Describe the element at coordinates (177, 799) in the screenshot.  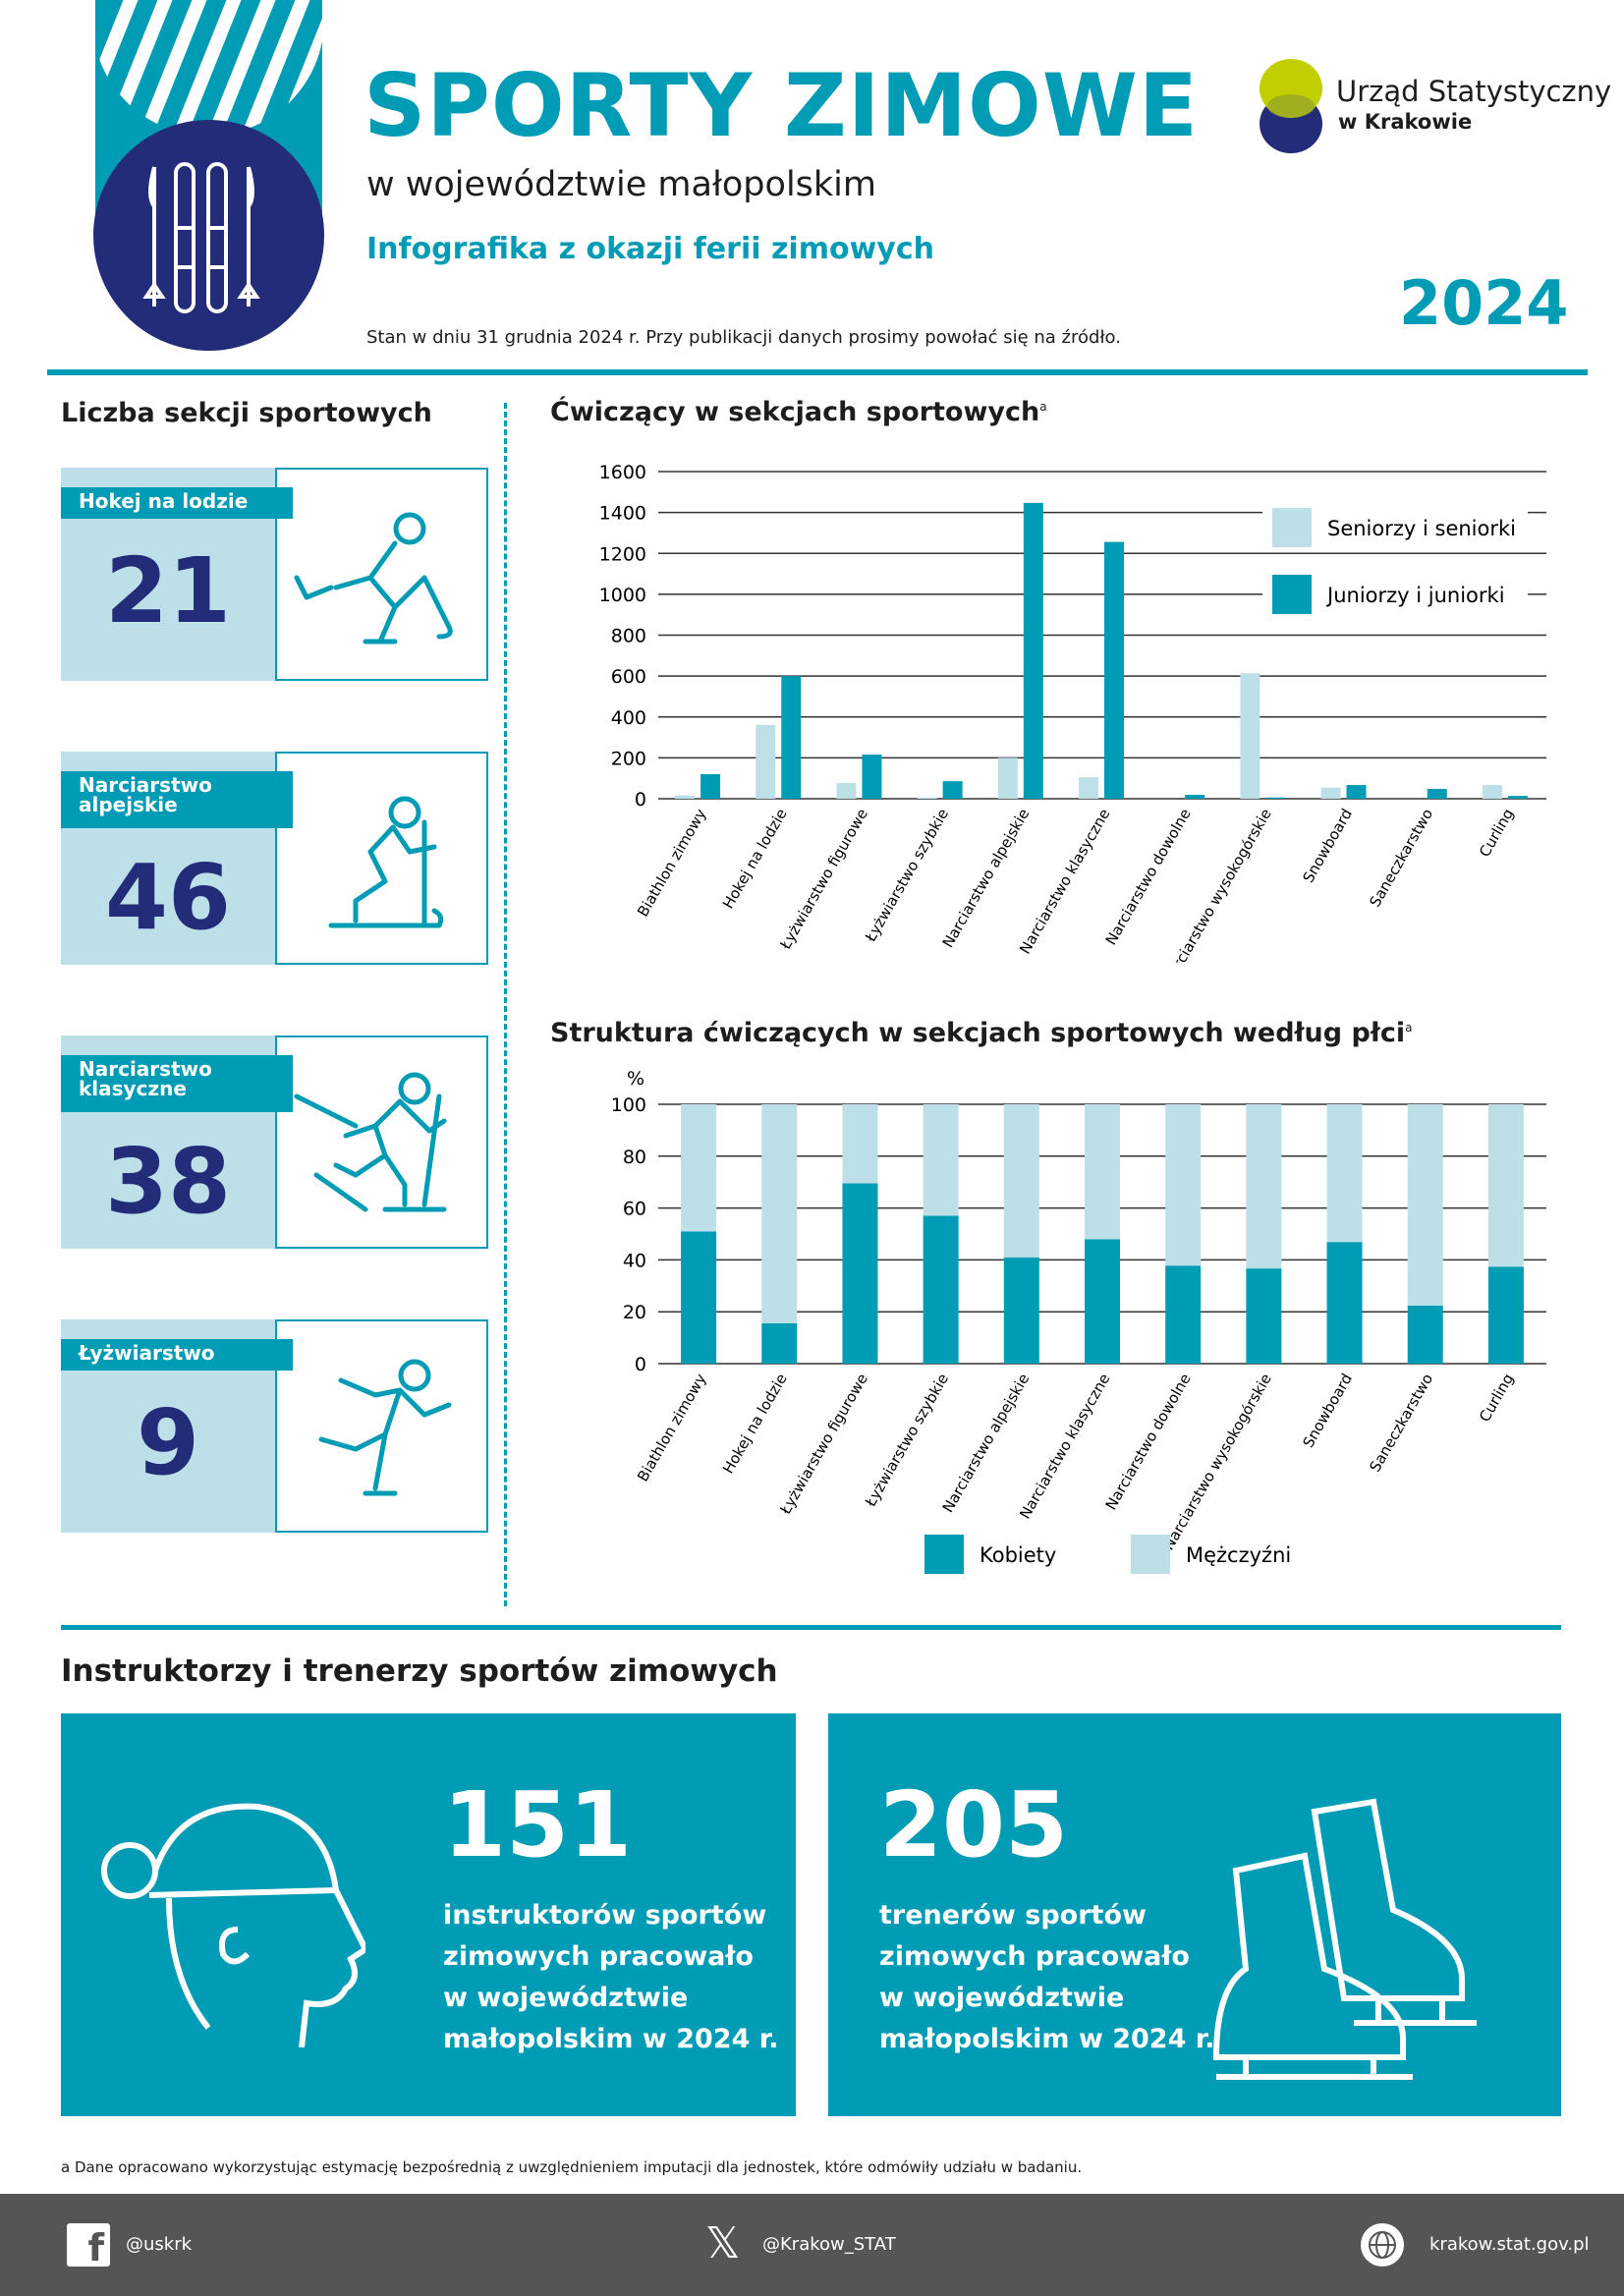
I see `section-card-label: Narciarstwo alpejskie` at that location.